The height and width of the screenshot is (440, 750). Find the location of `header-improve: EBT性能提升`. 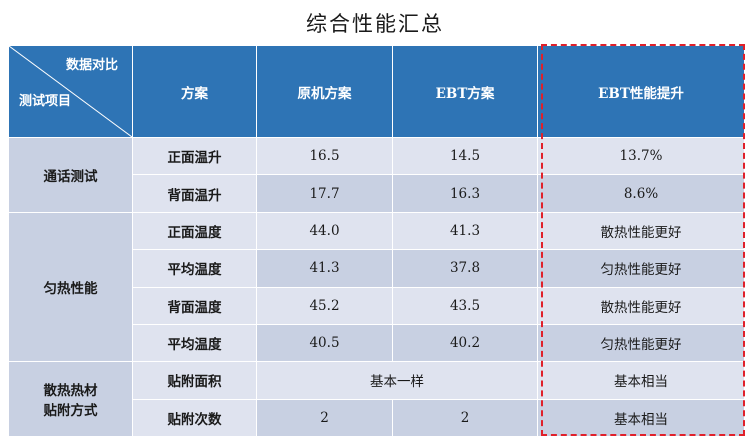

header-improve: EBT性能提升 is located at coordinates (641, 91).